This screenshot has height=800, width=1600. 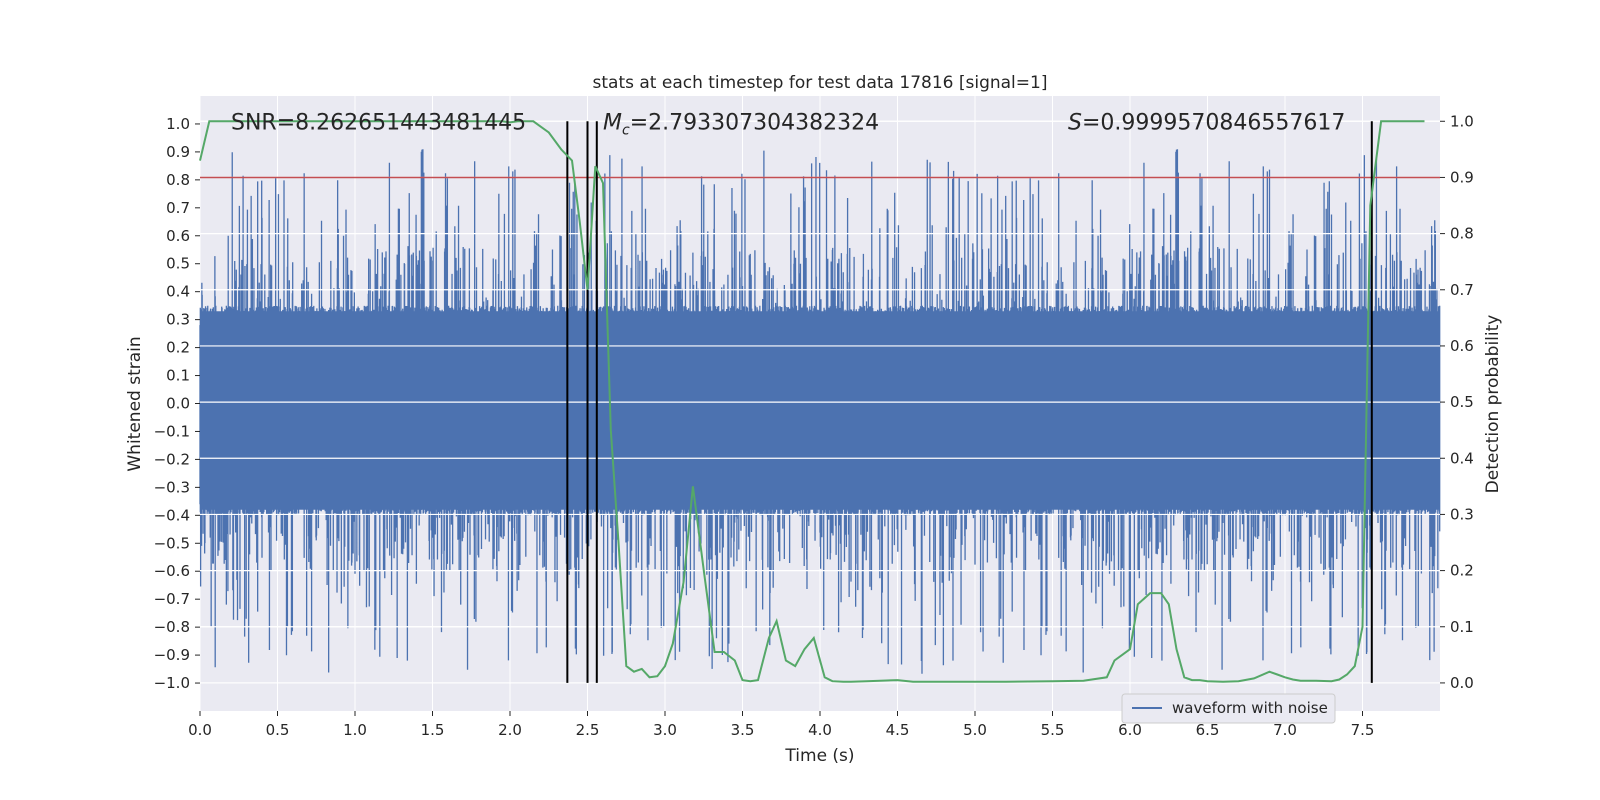 What do you see at coordinates (1462, 121) in the screenshot?
I see `y2-tick-label: 1.0` at bounding box center [1462, 121].